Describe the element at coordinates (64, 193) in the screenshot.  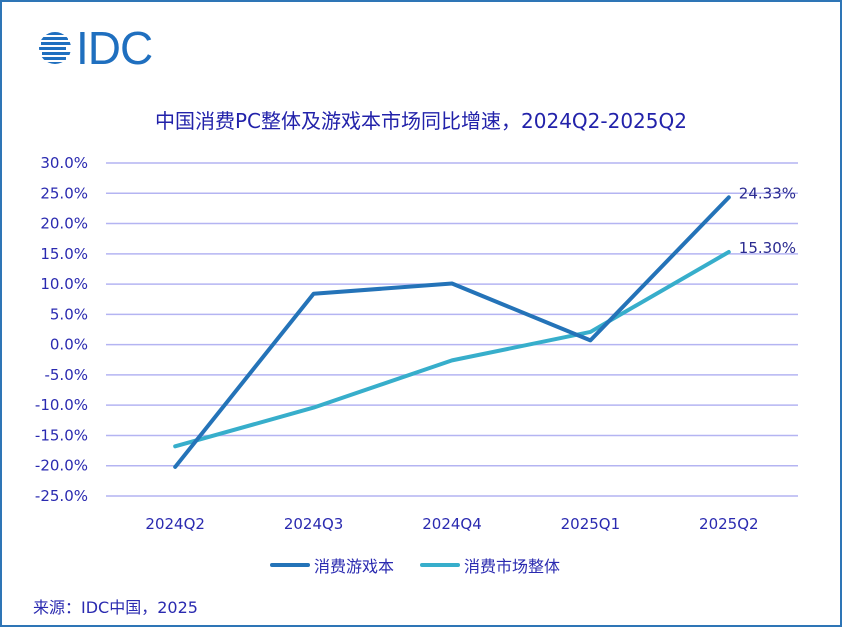
I see `y-tick-label: 25.0%` at that location.